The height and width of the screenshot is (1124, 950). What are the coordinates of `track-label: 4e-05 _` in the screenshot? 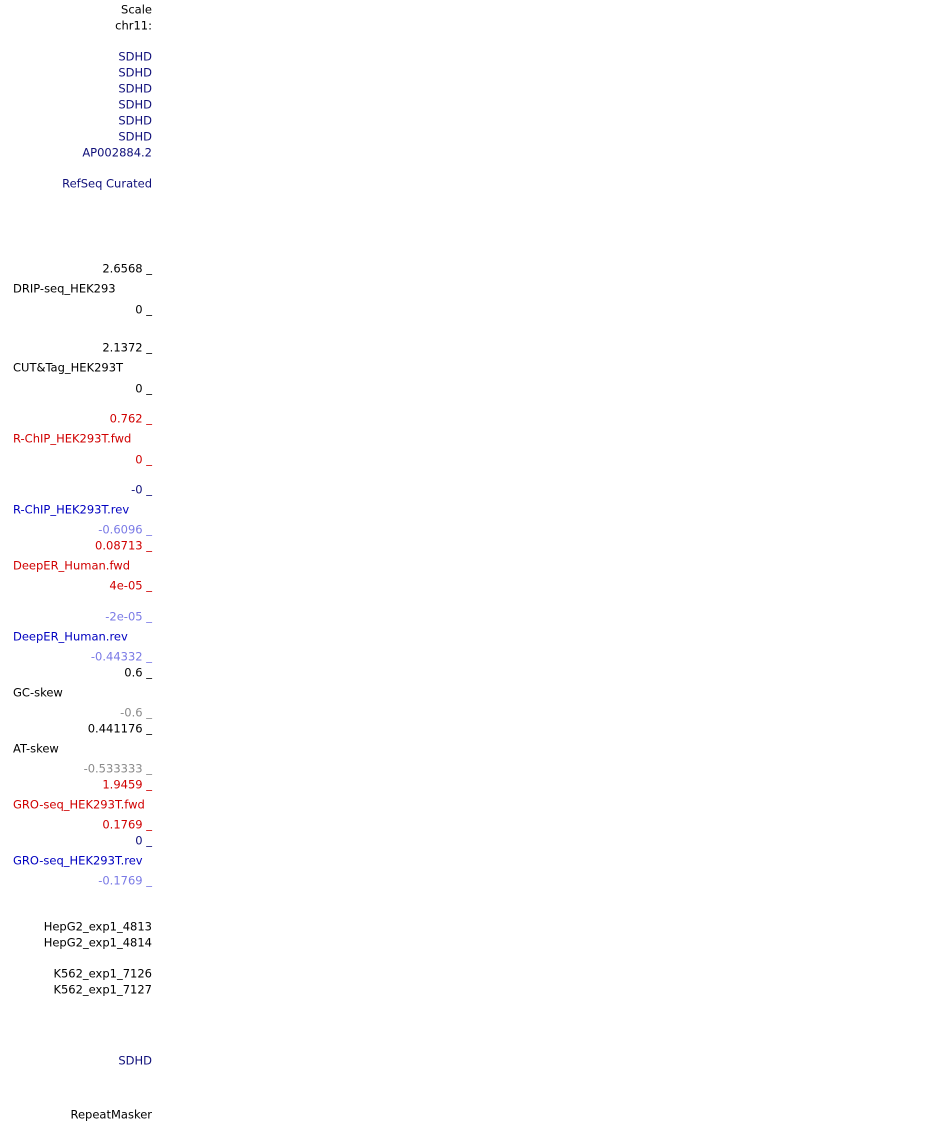 It's located at (130, 586).